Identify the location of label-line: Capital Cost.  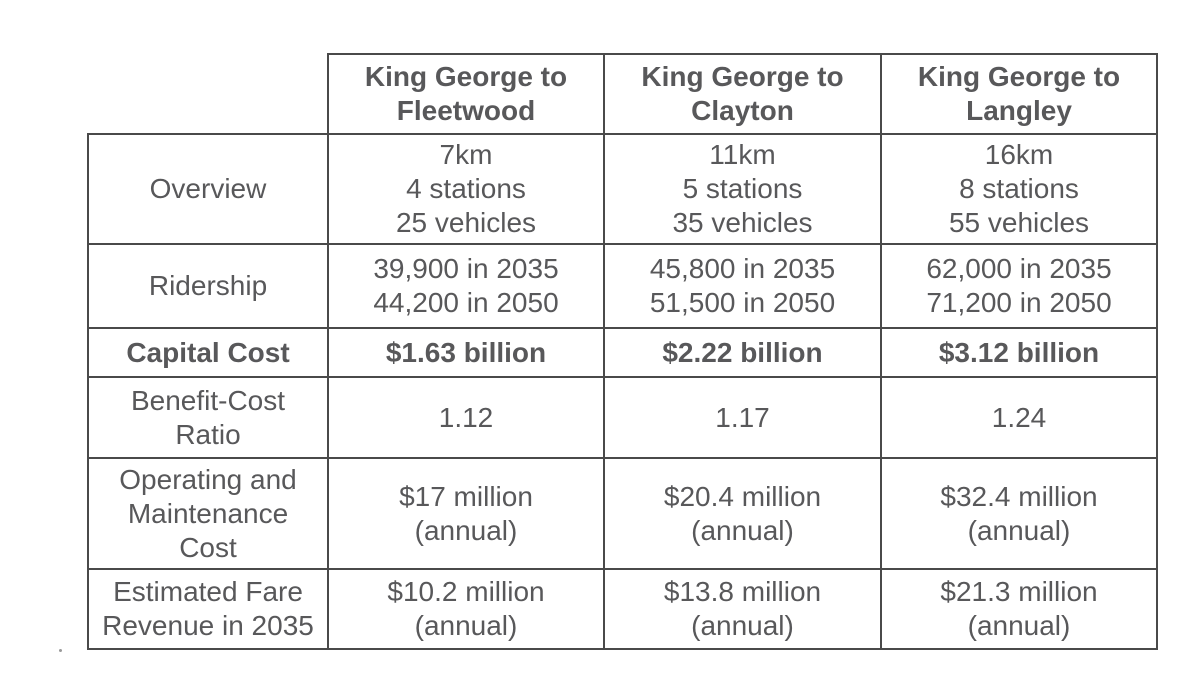
(208, 352).